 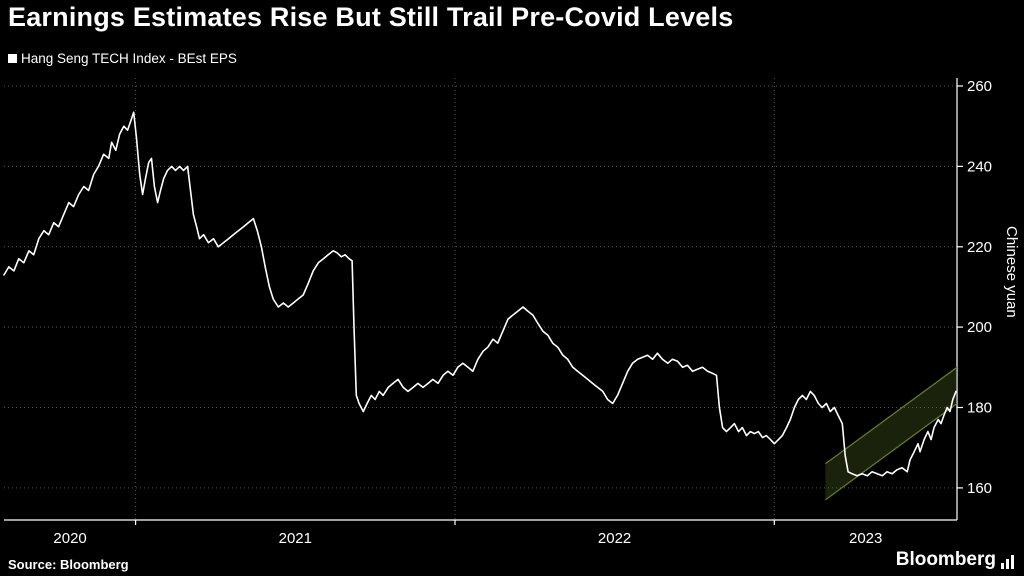 I want to click on trend-channel, so click(x=891, y=433).